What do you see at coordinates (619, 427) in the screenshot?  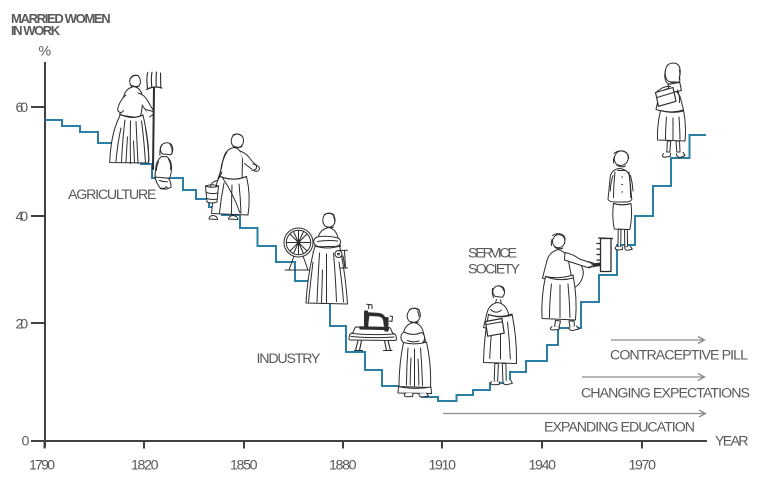 I see `svg-text: EXPANDING EDUCATION` at bounding box center [619, 427].